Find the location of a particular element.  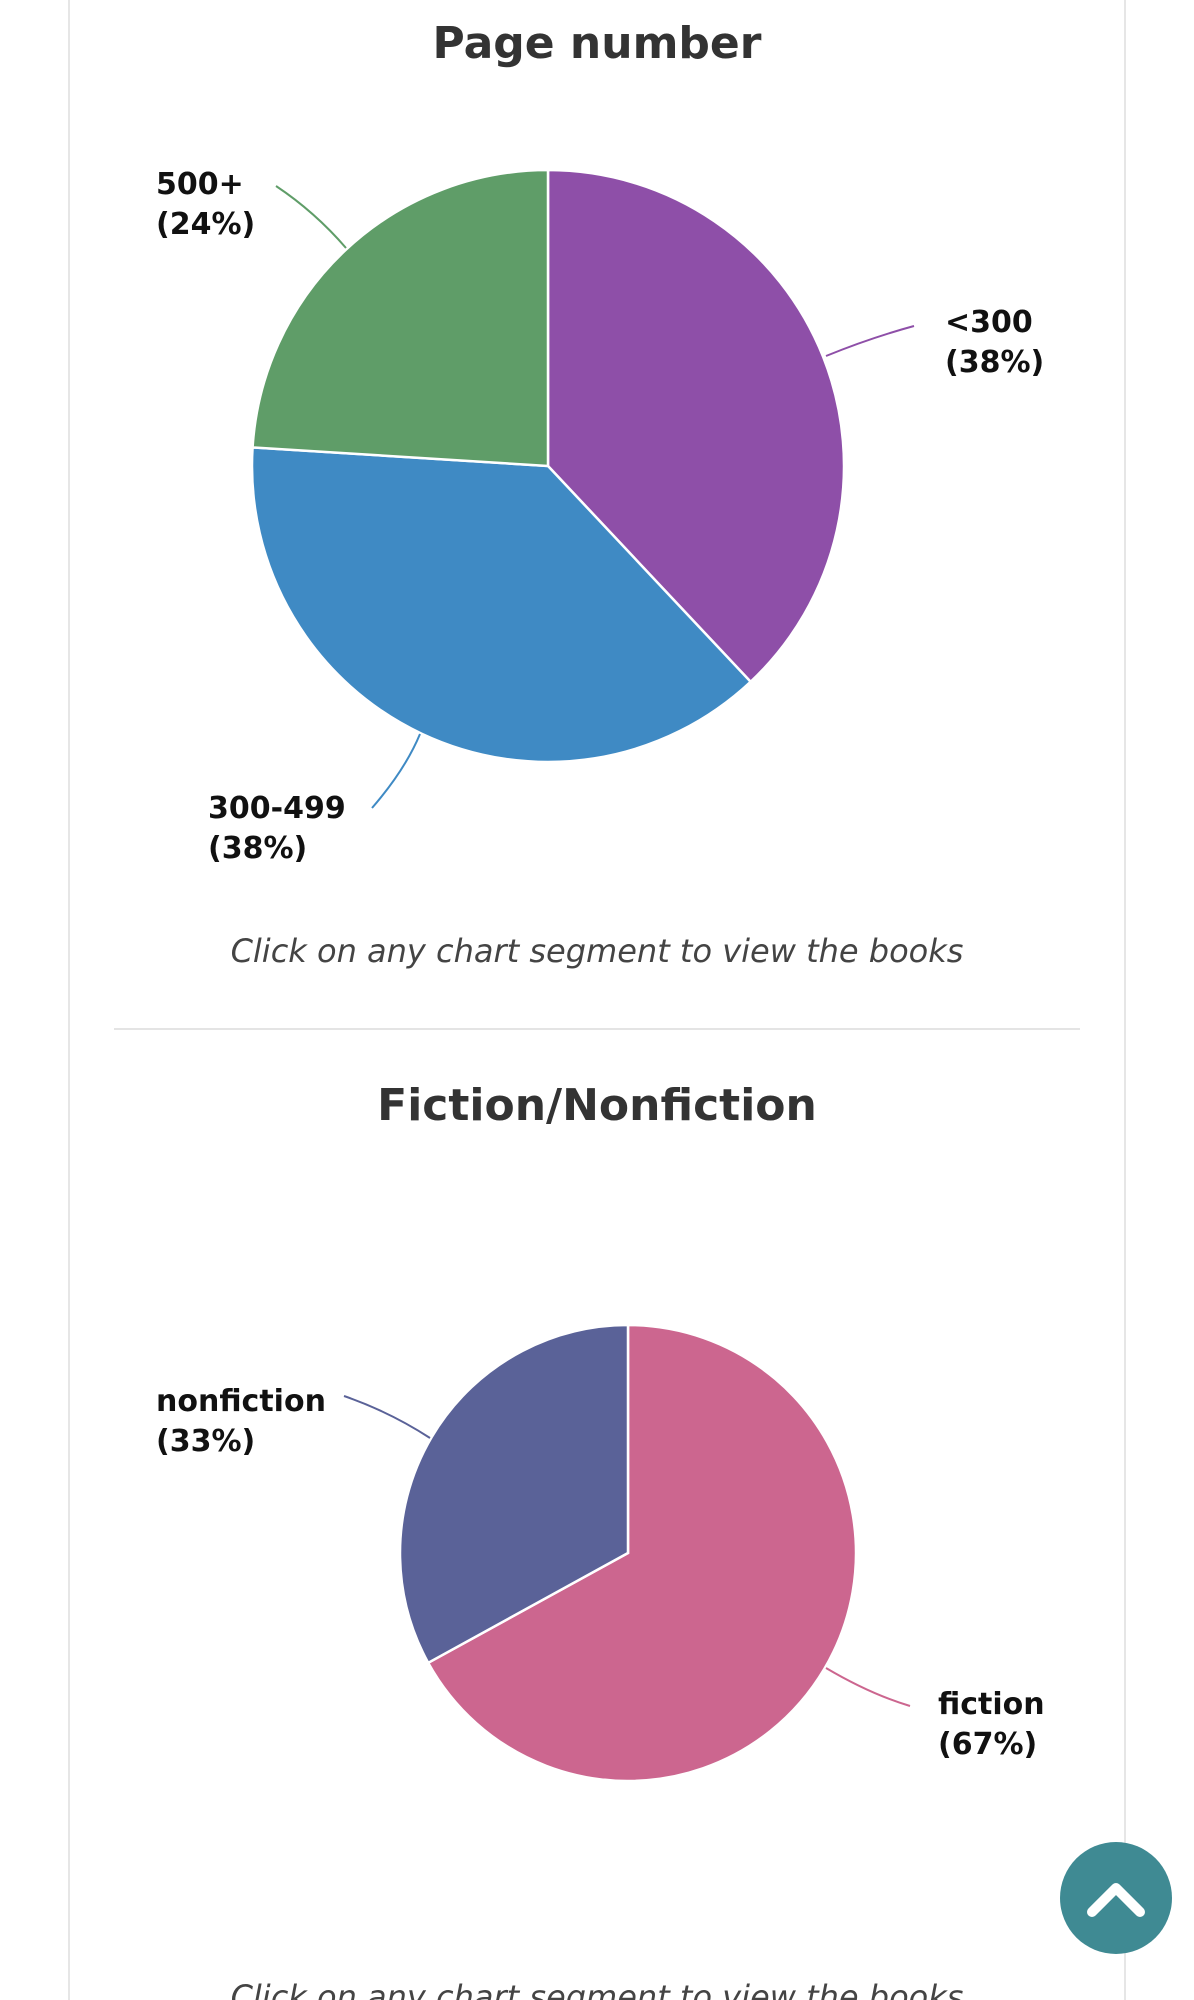

pie-slice-nonfiction is located at coordinates (514, 1494).